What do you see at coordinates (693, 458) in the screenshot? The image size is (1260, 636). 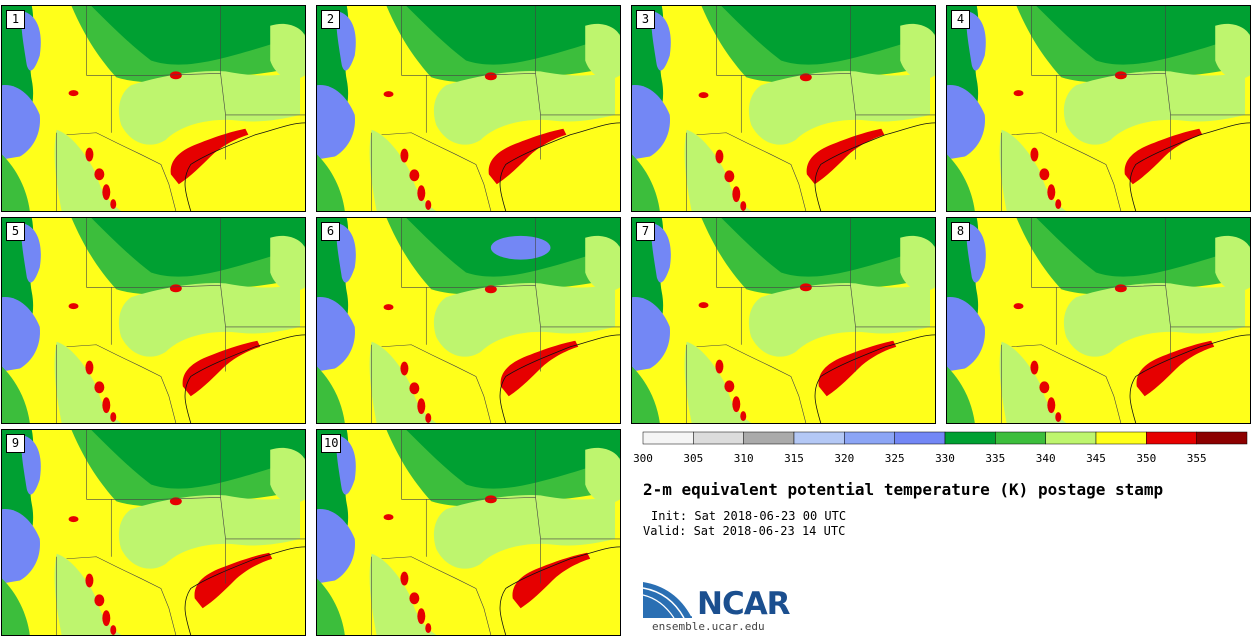 I see `colorbar-tick-label: 305` at bounding box center [693, 458].